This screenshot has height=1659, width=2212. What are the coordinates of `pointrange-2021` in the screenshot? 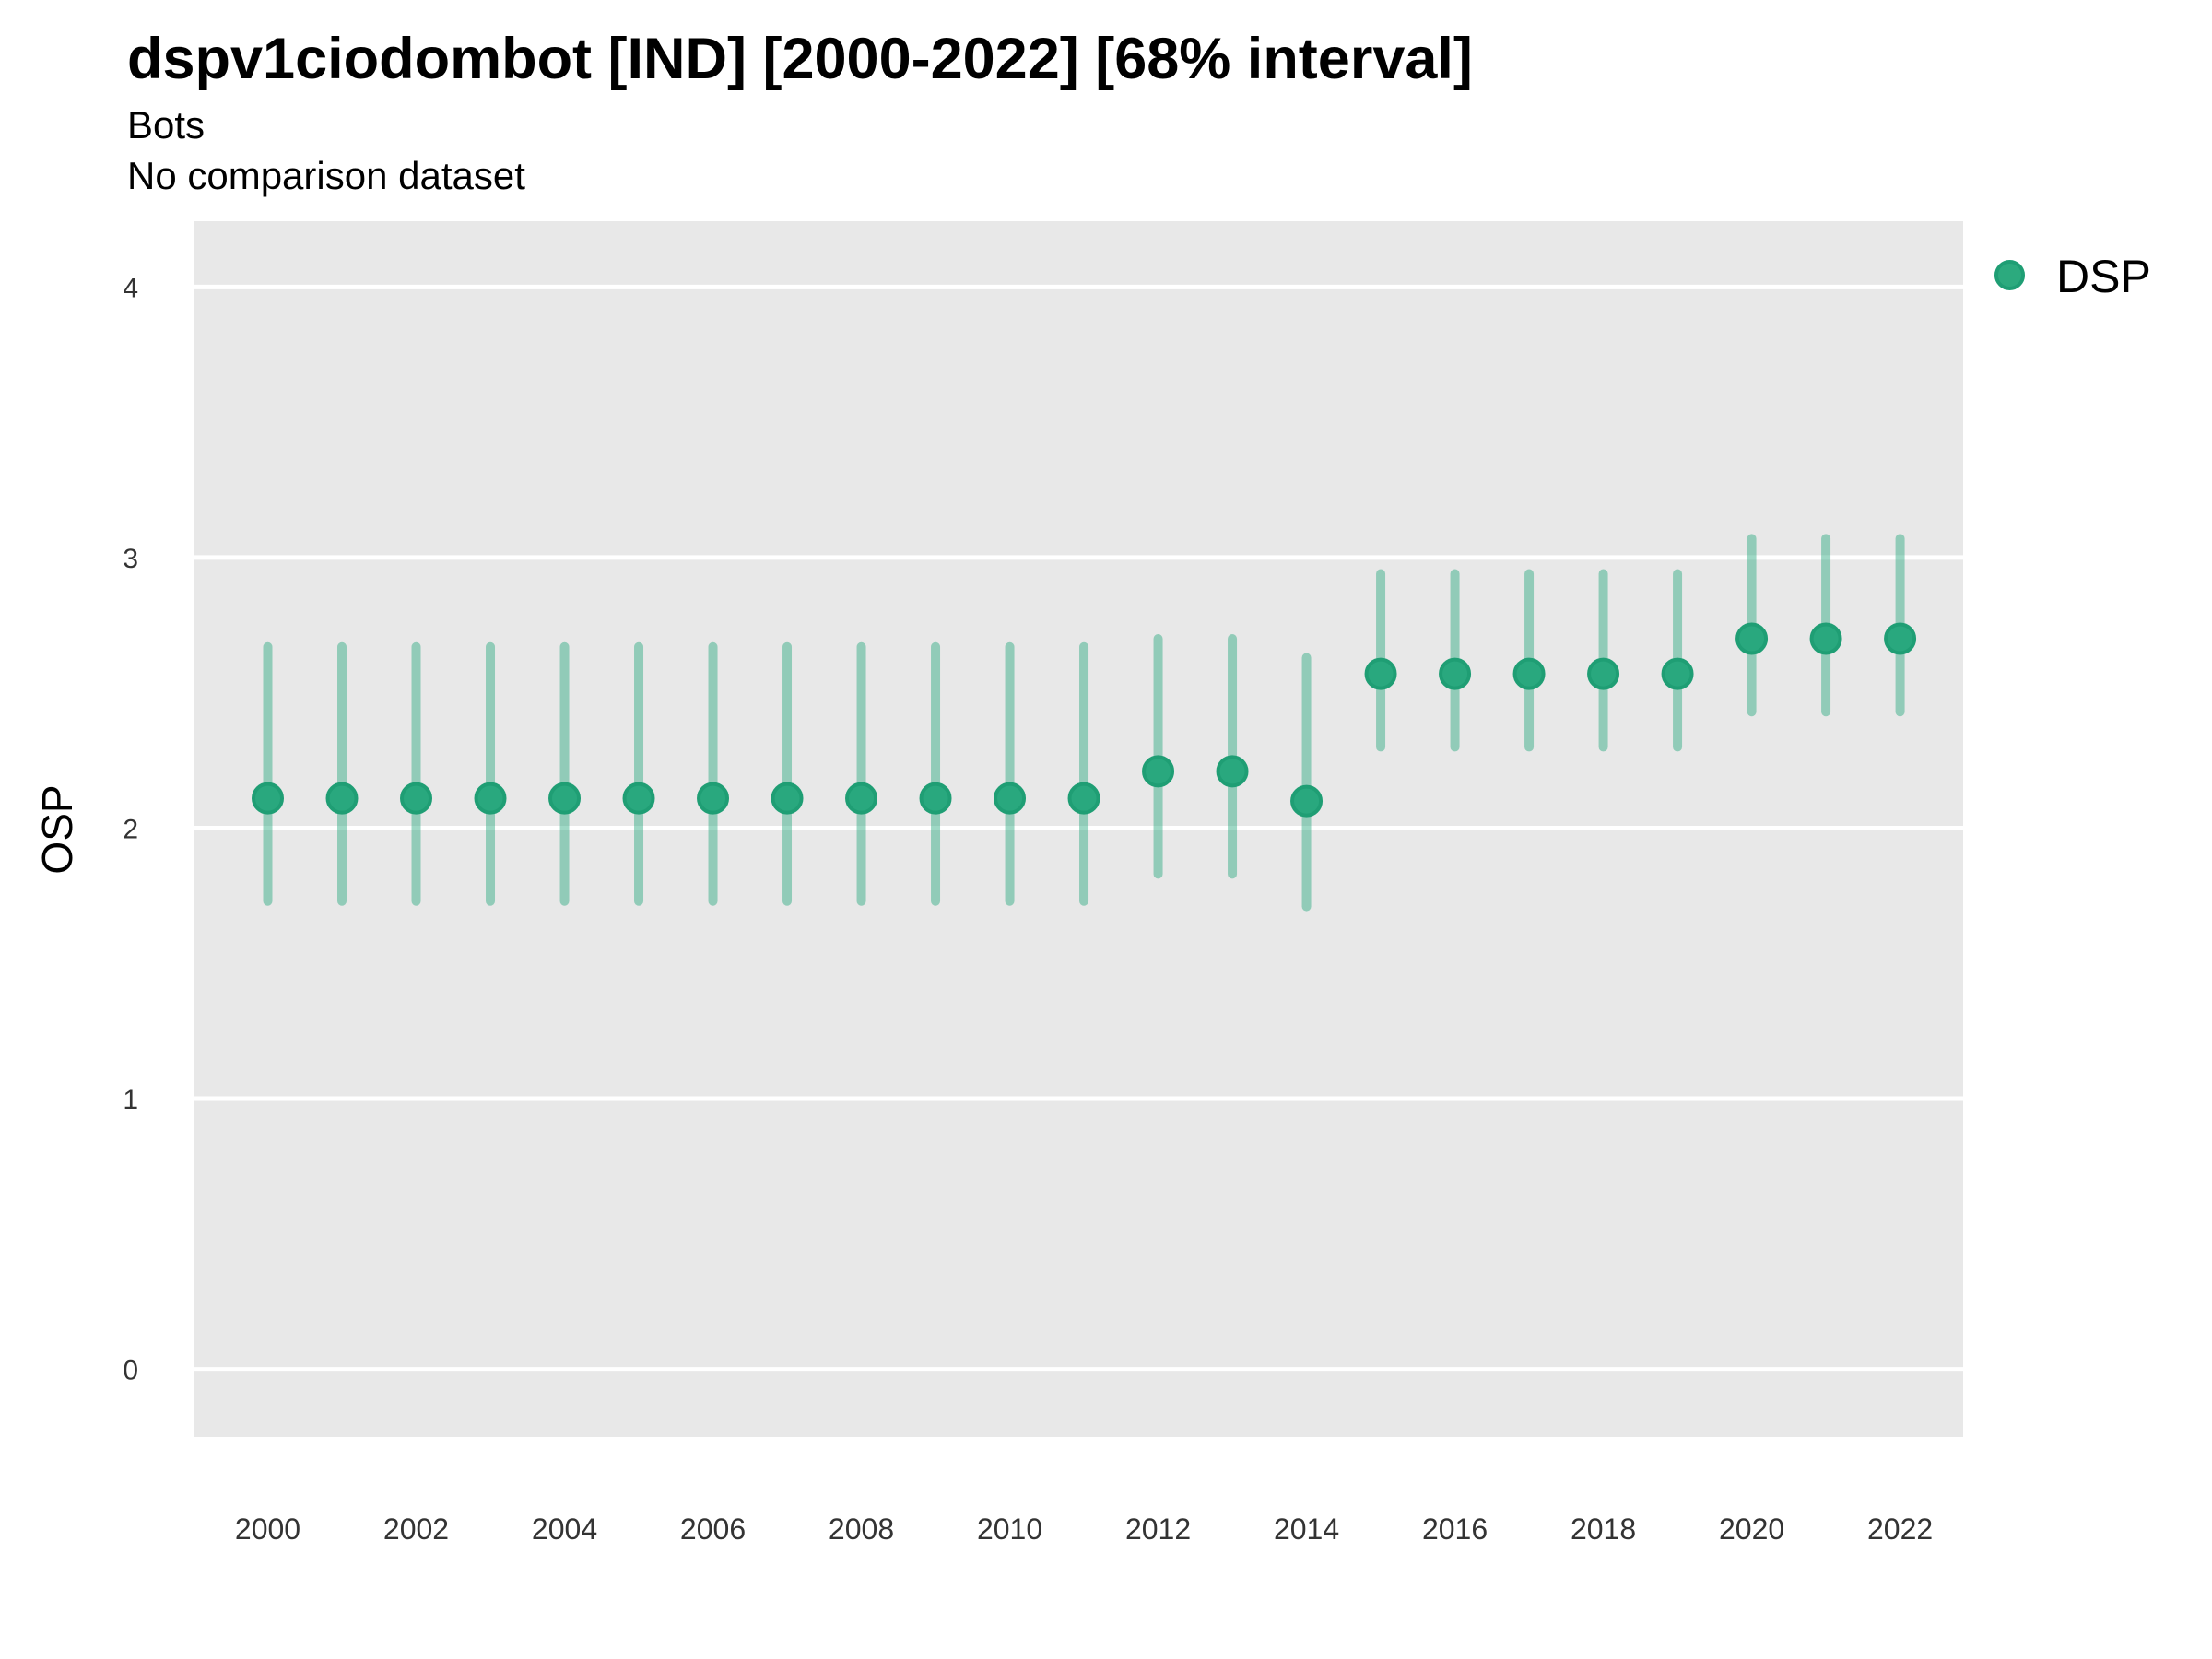 It's located at (1825, 625).